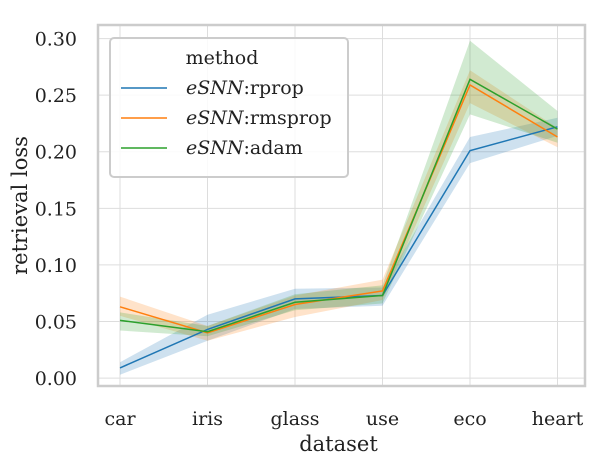  What do you see at coordinates (343, 419) in the screenshot?
I see `x-tick-labels: car iris glass use eco heart` at bounding box center [343, 419].